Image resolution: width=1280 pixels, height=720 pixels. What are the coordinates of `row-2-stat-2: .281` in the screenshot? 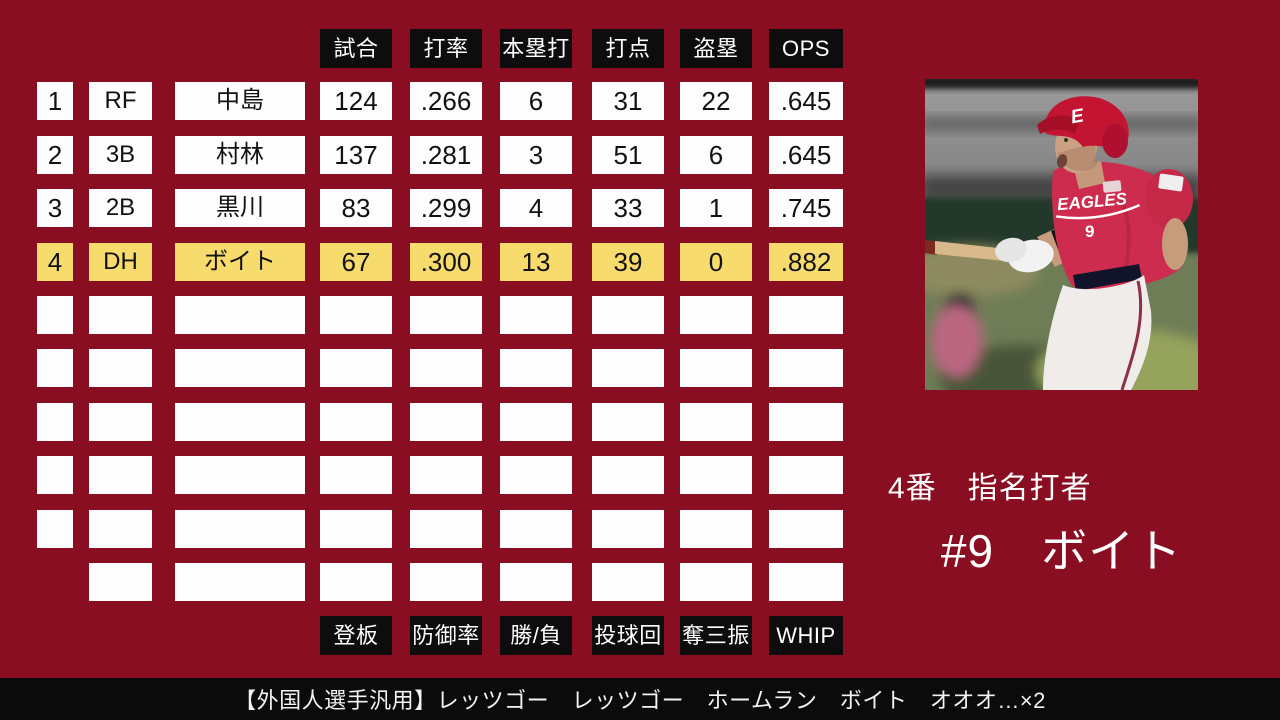 It's located at (446, 155).